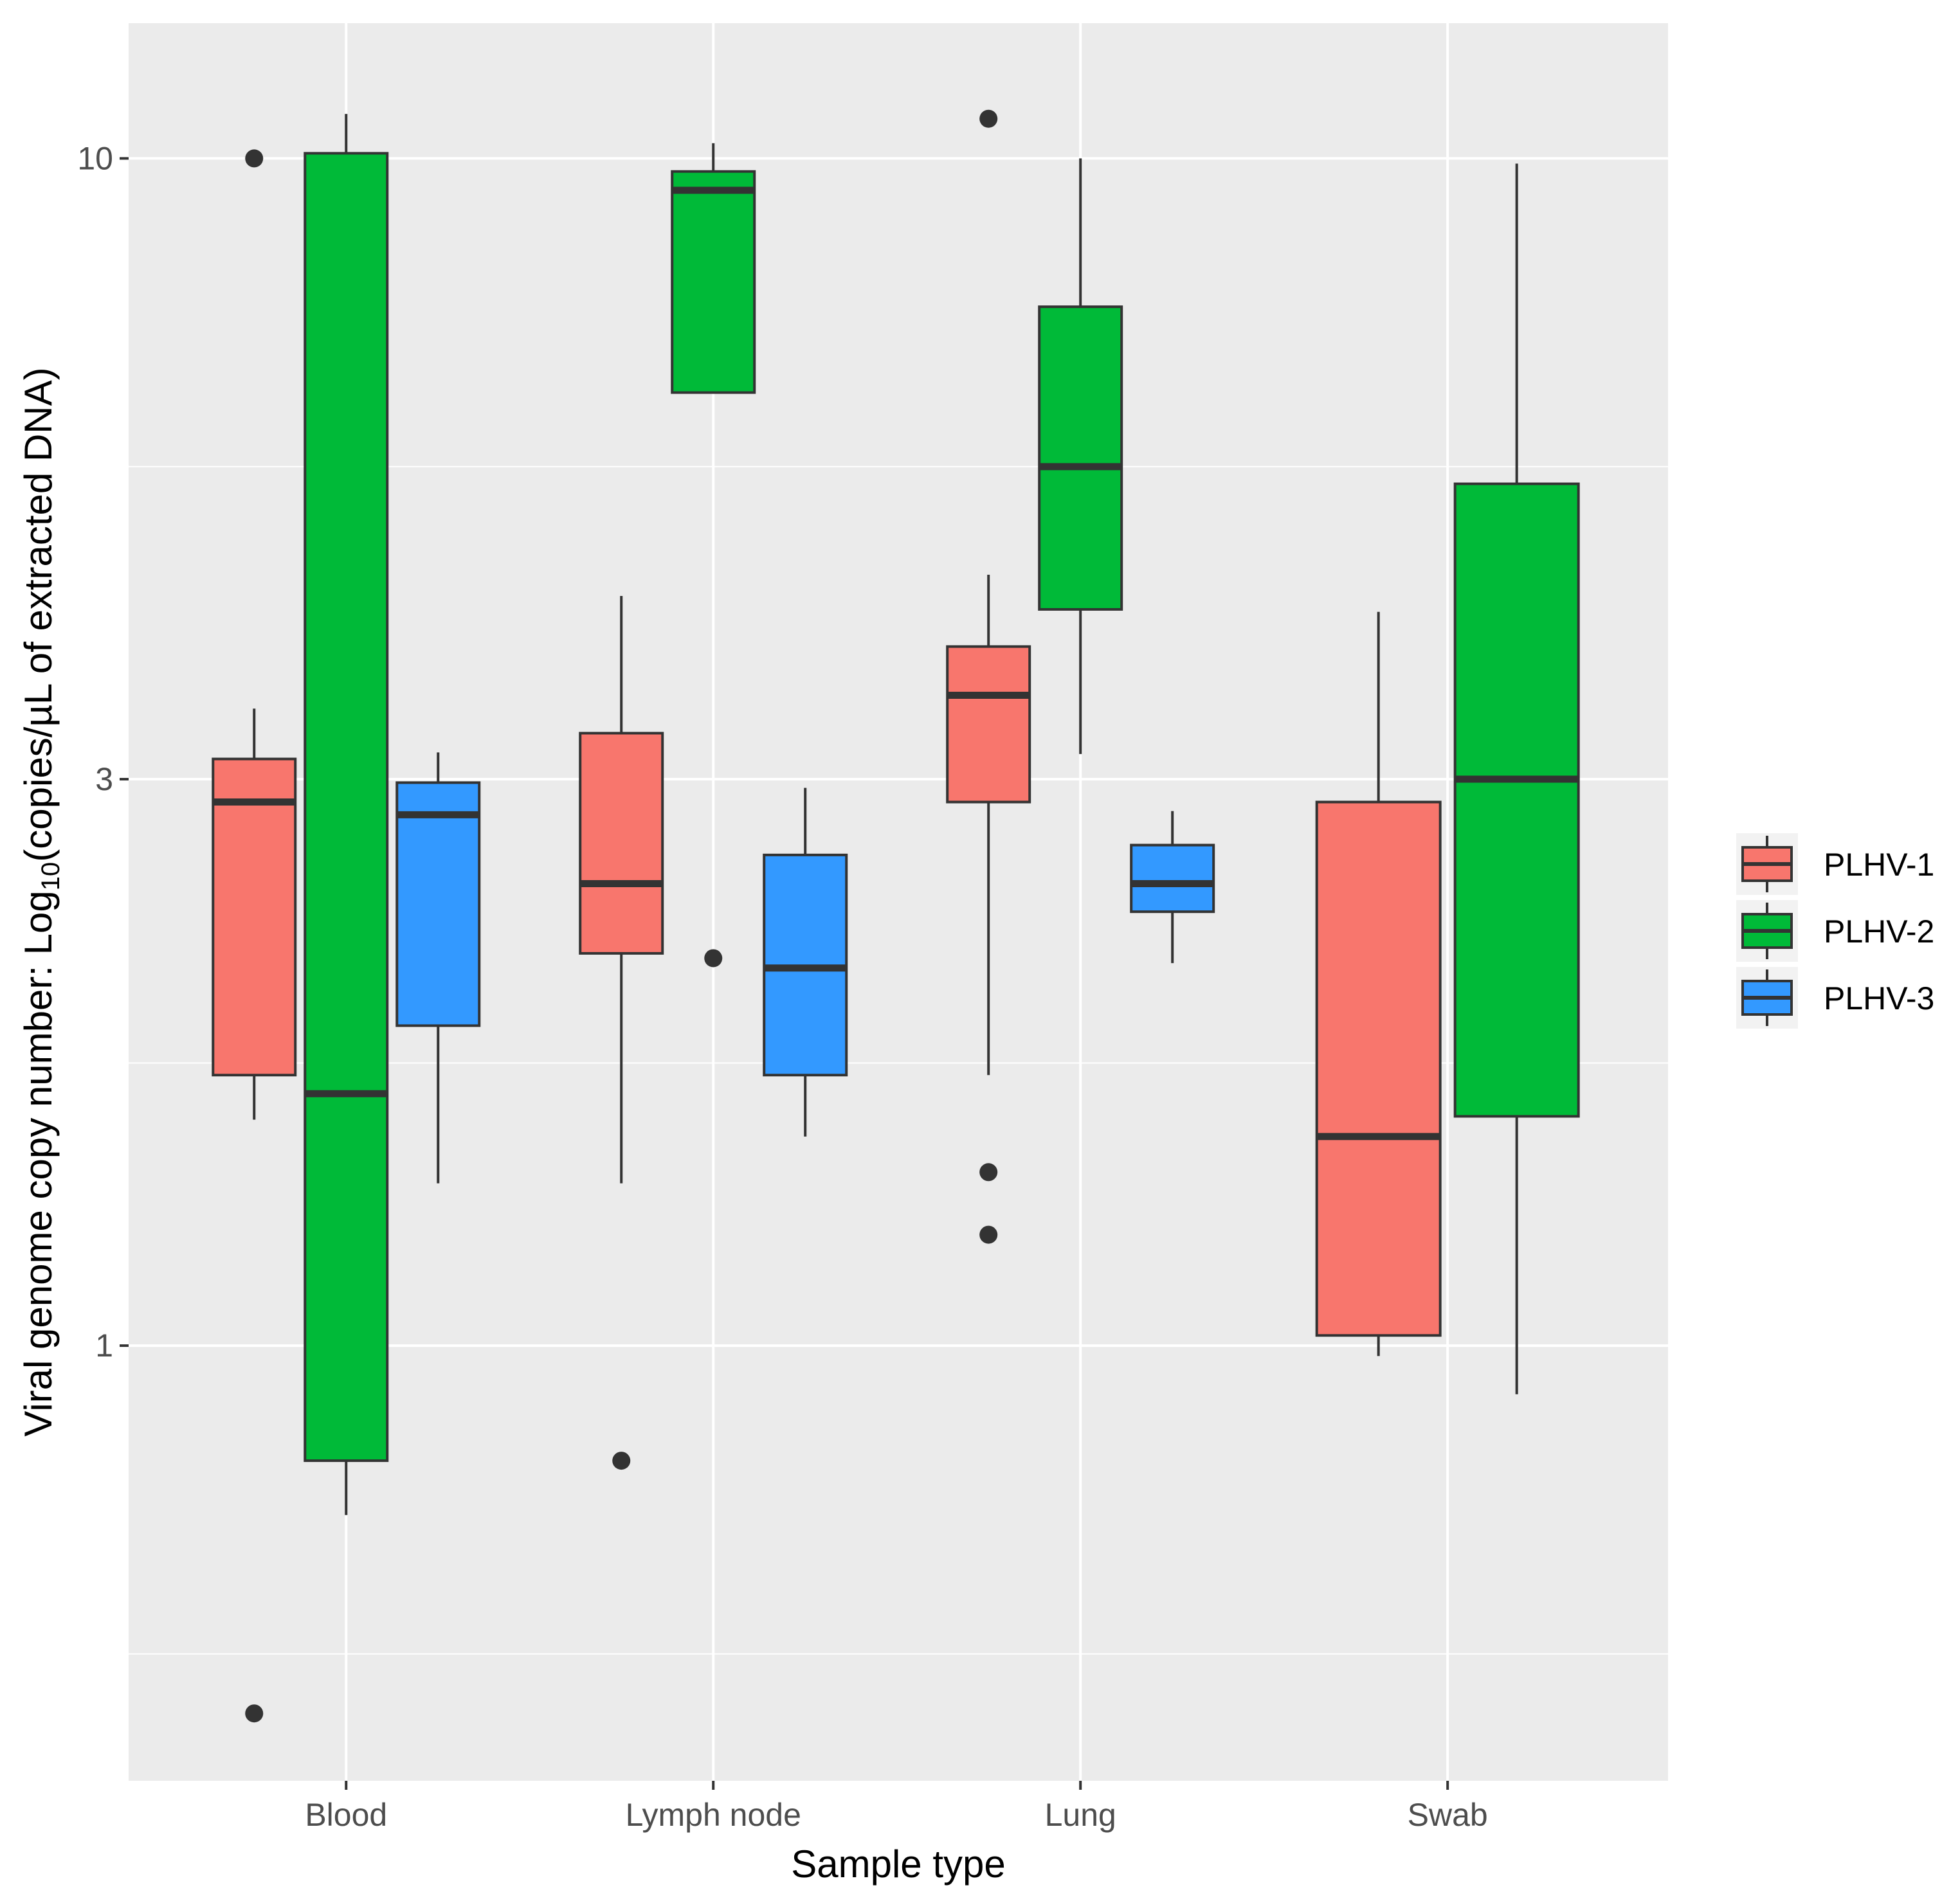 This screenshot has height=1892, width=1960. Describe the element at coordinates (104, 779) in the screenshot. I see `y-tick-label: 3` at that location.